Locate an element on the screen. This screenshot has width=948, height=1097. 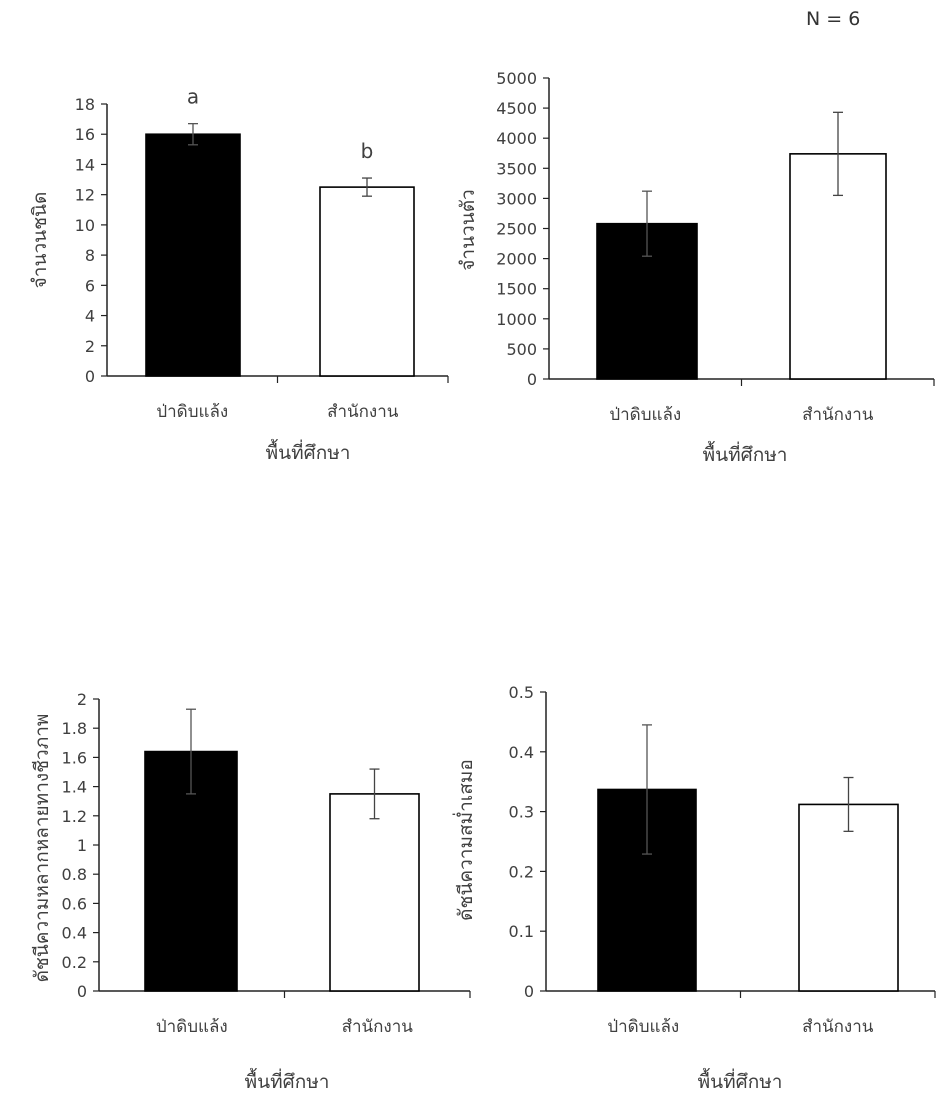
significance-label: a is located at coordinates (193, 97).